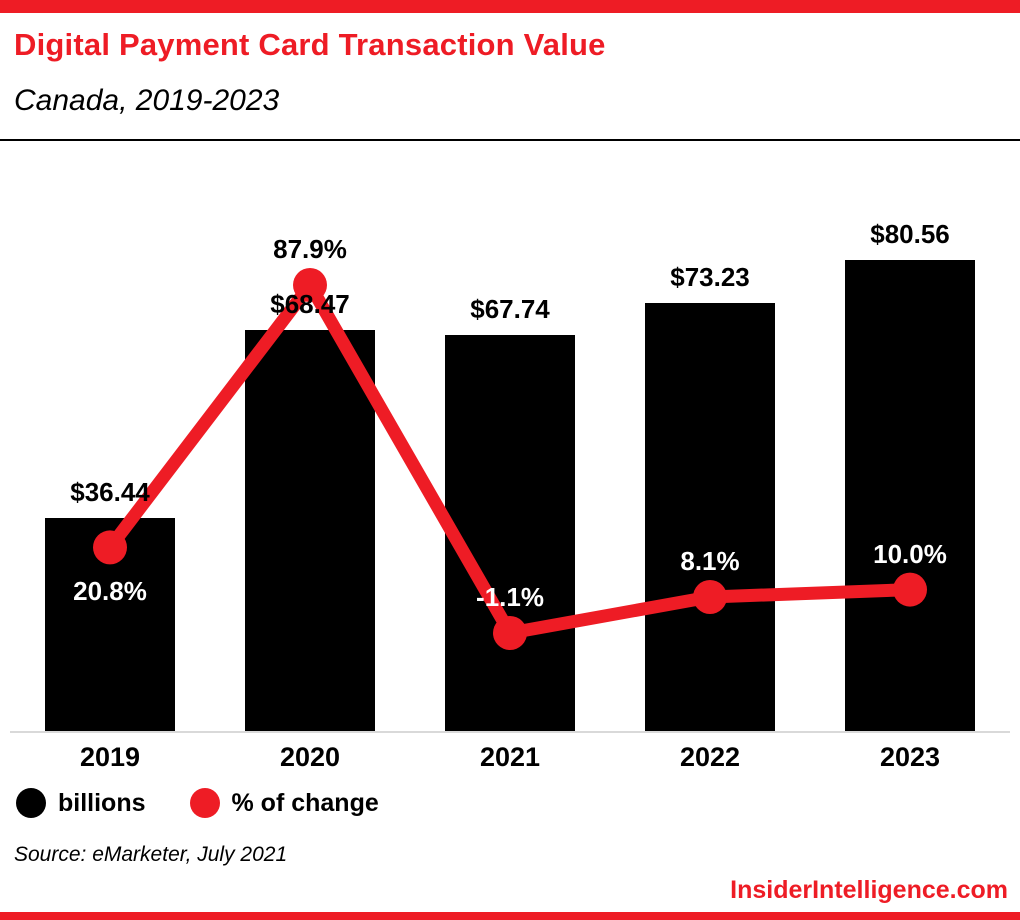 The width and height of the screenshot is (1020, 920). What do you see at coordinates (110, 492) in the screenshot?
I see `bar-value-label: $36.44` at bounding box center [110, 492].